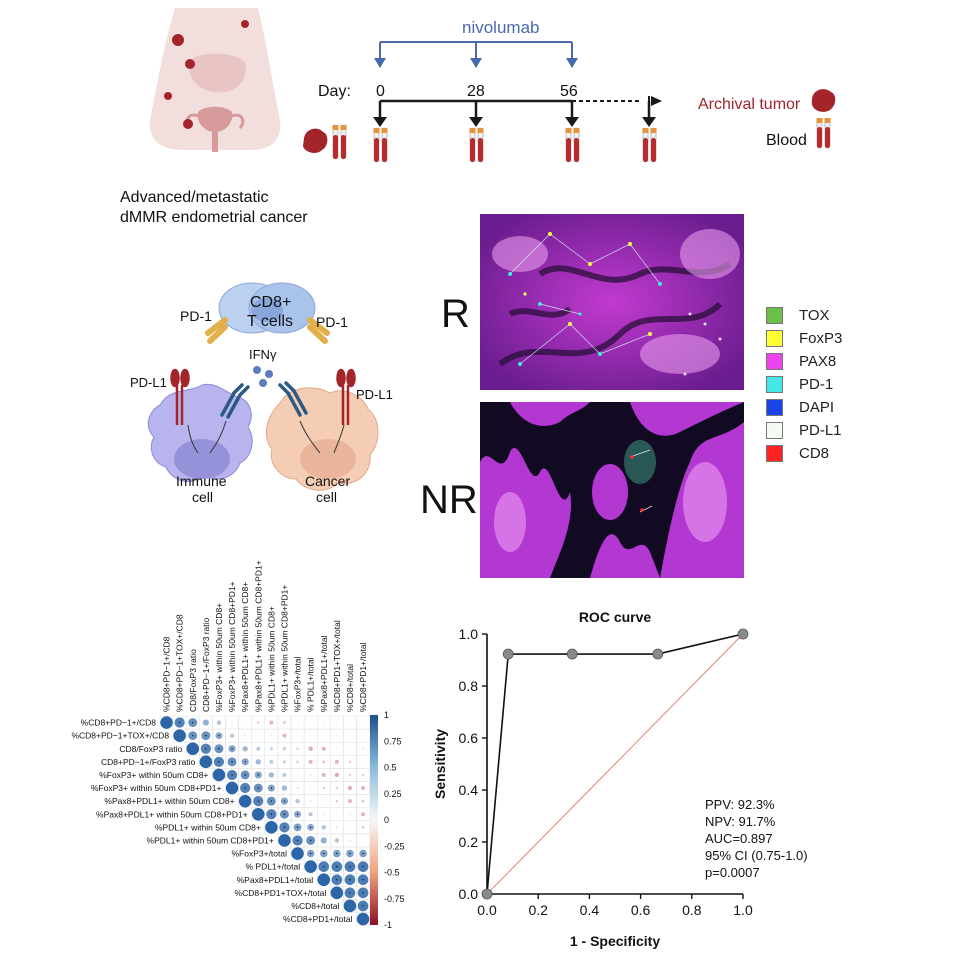  What do you see at coordinates (739, 838) in the screenshot?
I see `auc-stat: AUC=0.897` at bounding box center [739, 838].